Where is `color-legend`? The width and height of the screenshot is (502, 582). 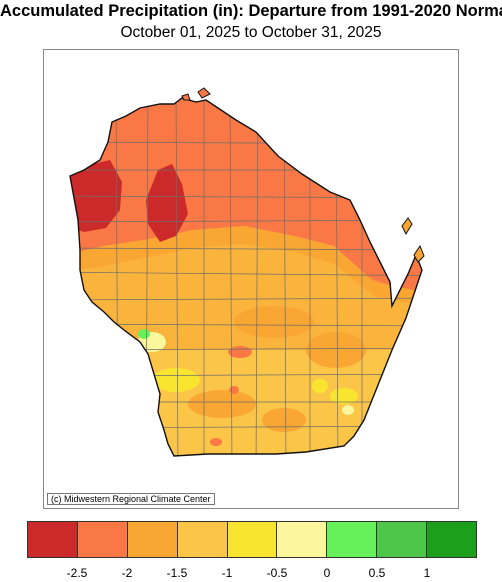
color-legend is located at coordinates (252, 539).